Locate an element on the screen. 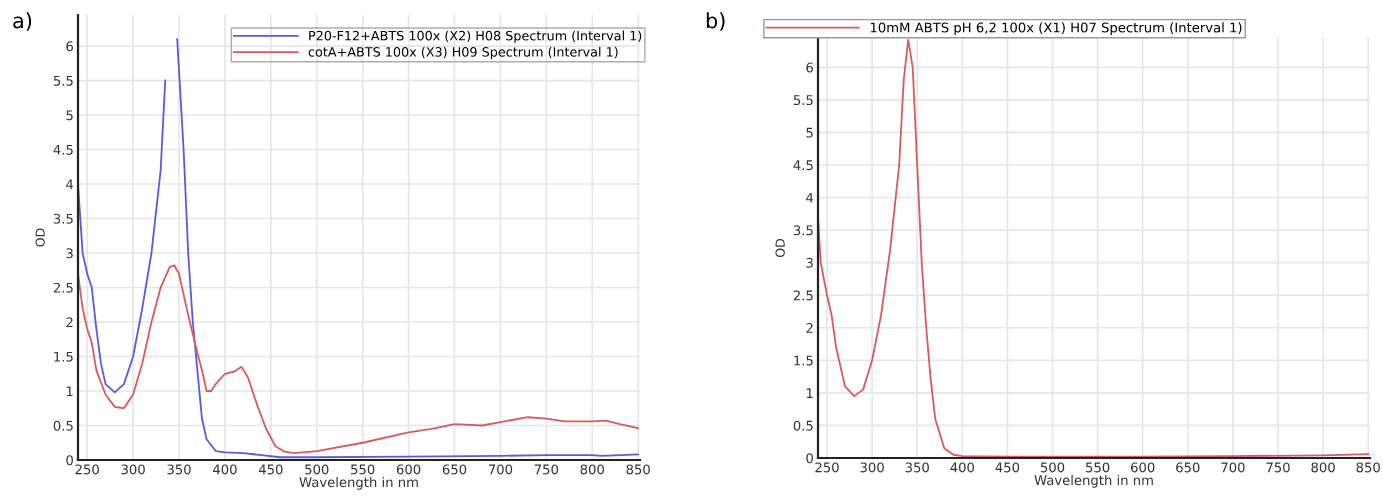  chart-title: b) is located at coordinates (715, 21).